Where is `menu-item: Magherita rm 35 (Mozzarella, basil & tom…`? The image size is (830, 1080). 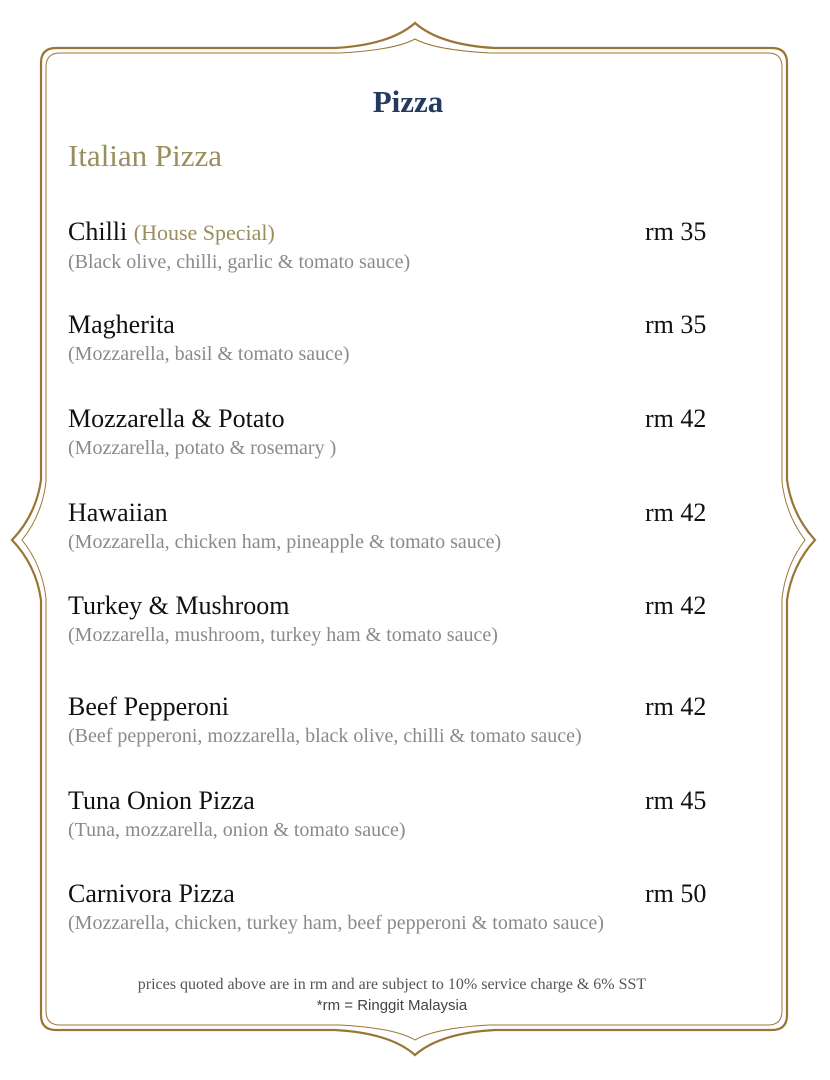 menu-item: Magherita rm 35 (Mozzarella, basil & tom… is located at coordinates (394, 338).